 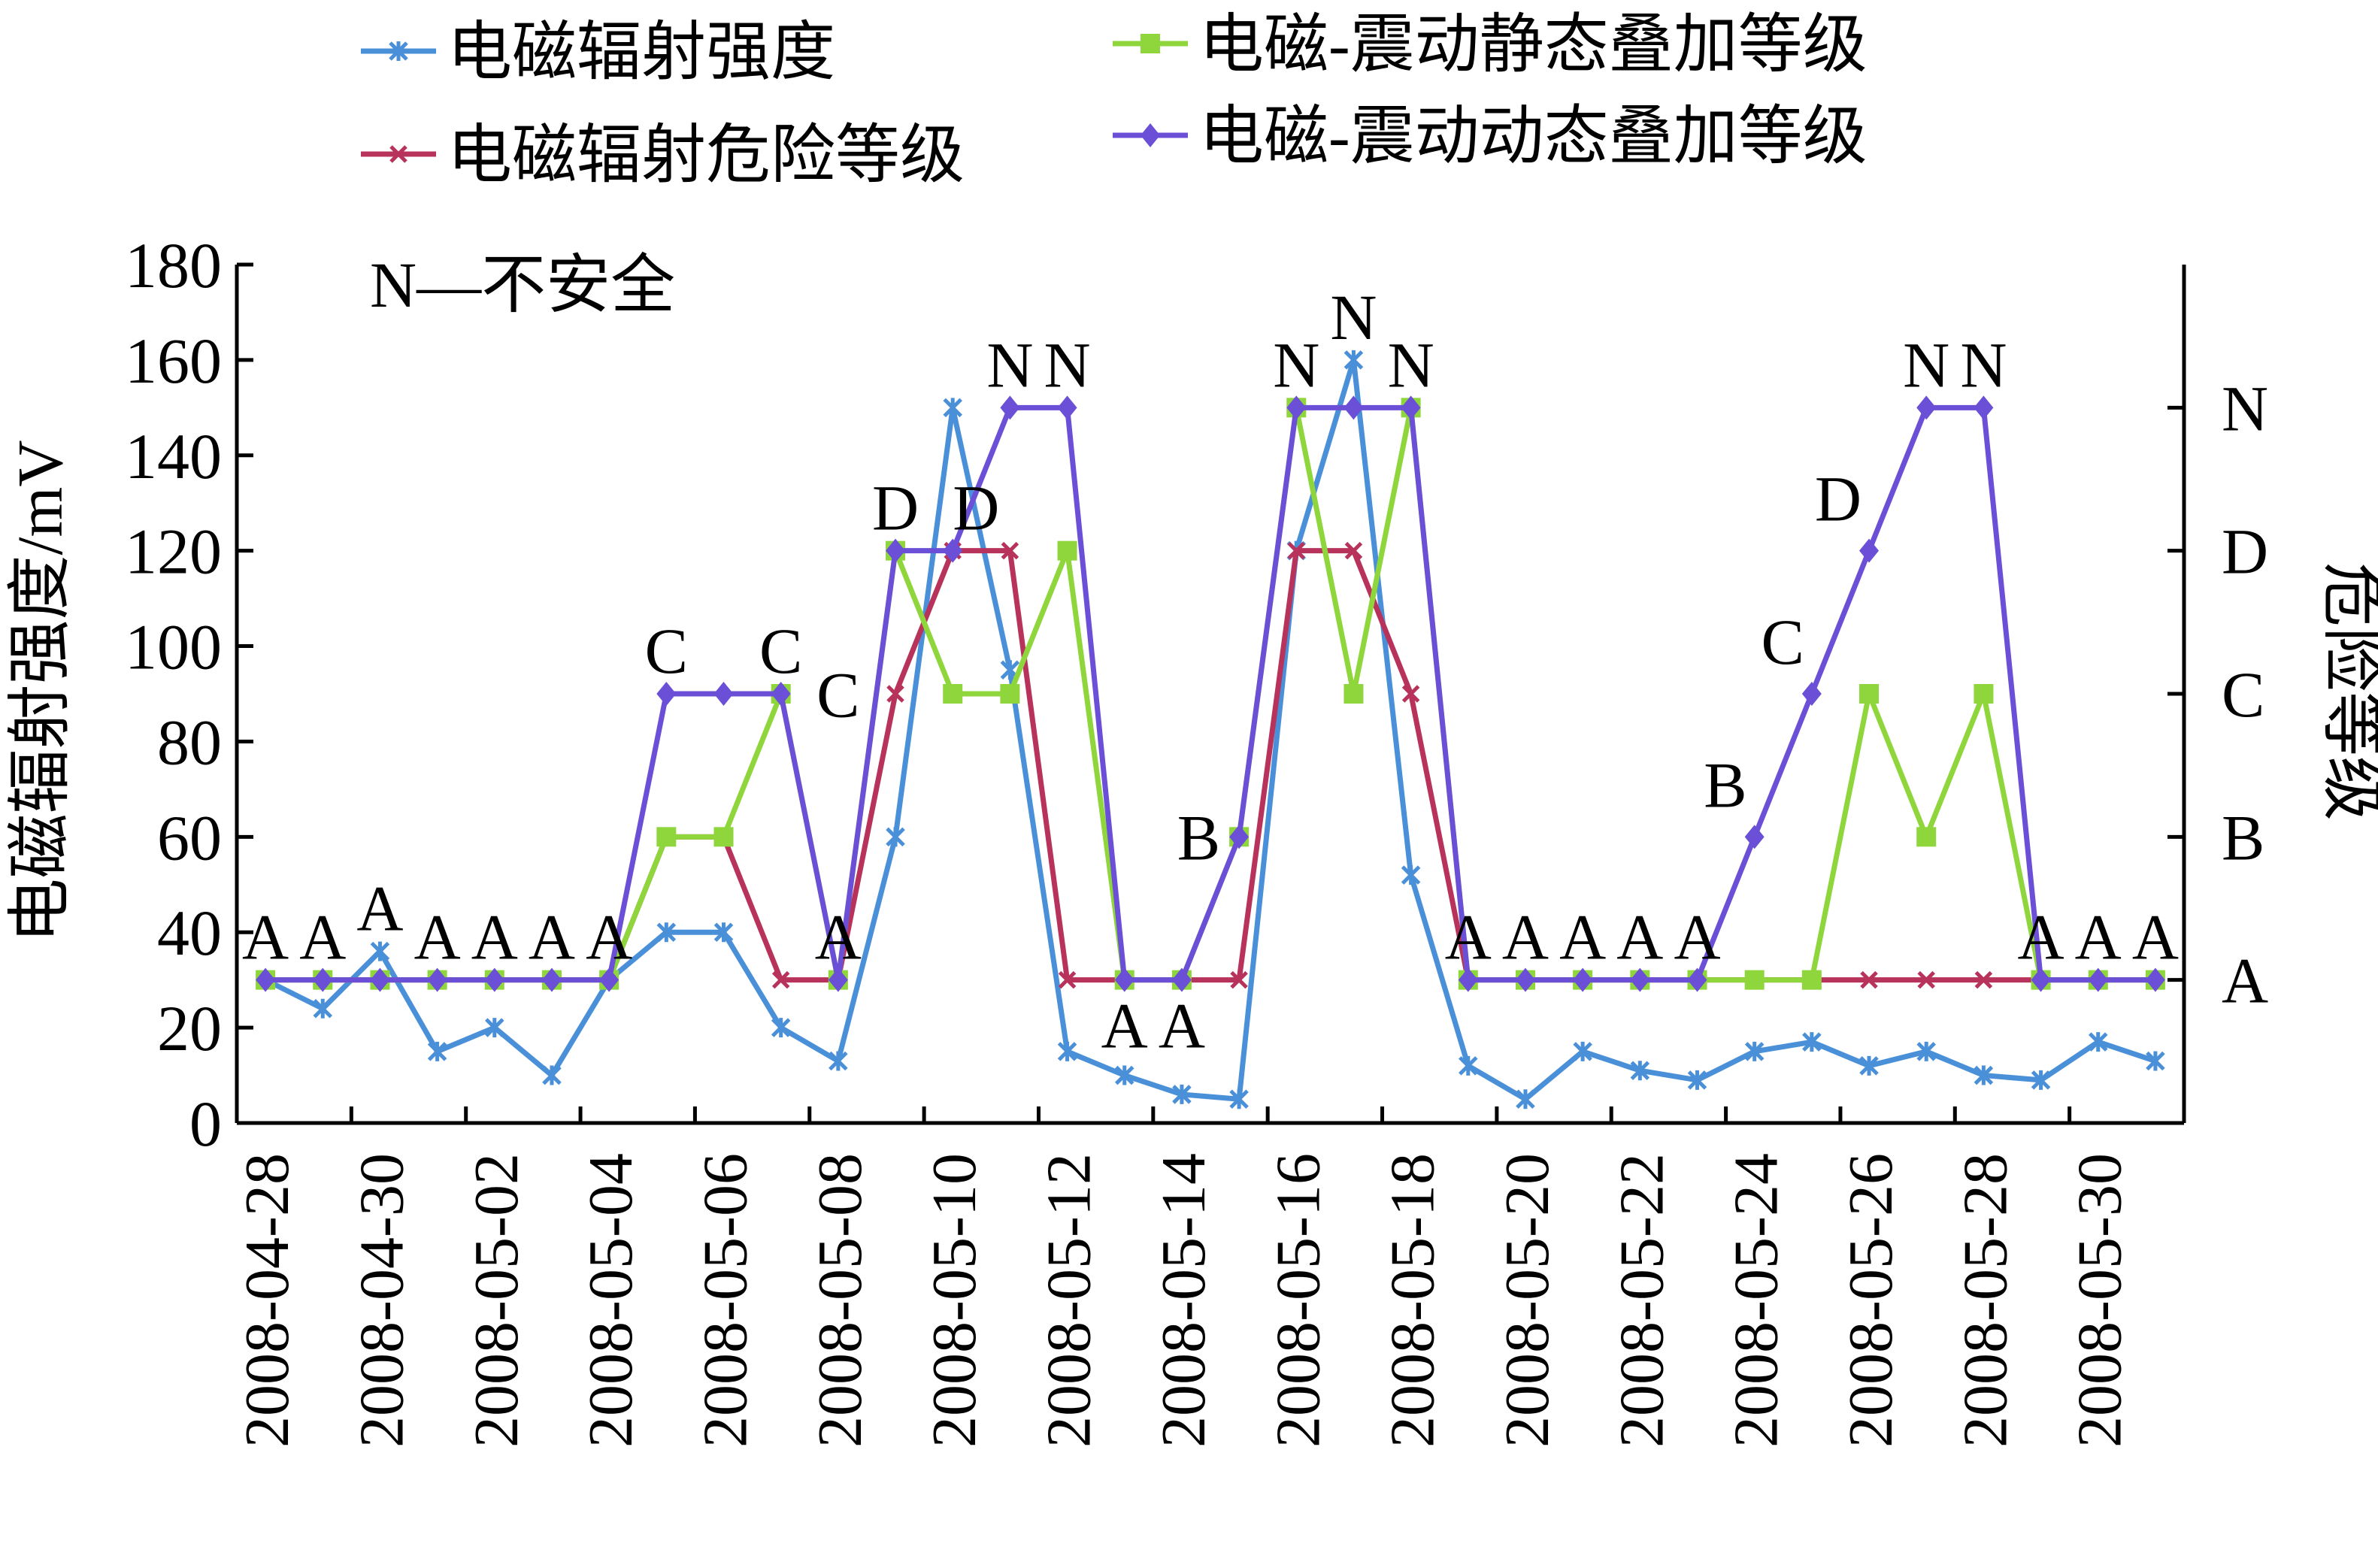 I want to click on y-tick-label: 20, so click(x=189, y=1028).